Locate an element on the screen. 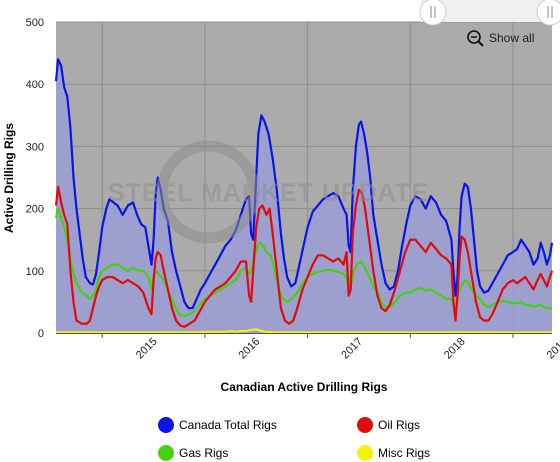 Image resolution: width=560 pixels, height=462 pixels. y-axis-ticks: 0 100 200 300 400 500 is located at coordinates (35, 178).